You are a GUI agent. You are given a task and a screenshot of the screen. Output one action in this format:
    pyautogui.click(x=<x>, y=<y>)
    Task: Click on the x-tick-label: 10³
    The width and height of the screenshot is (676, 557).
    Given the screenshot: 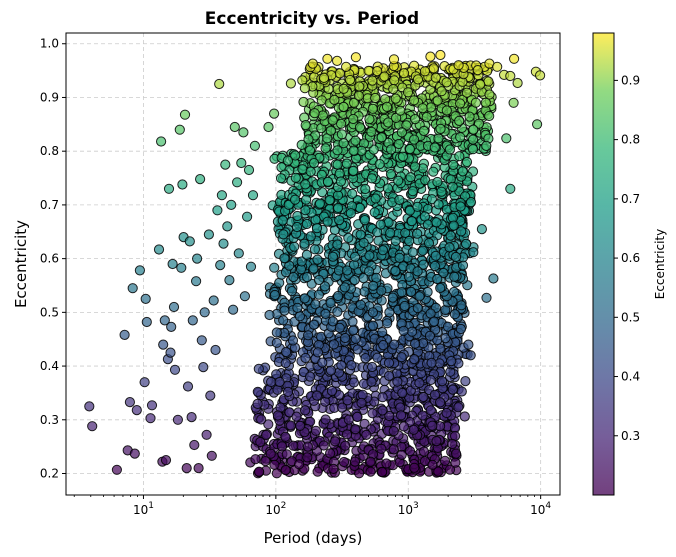 What is the action you would take?
    pyautogui.click(x=408, y=509)
    